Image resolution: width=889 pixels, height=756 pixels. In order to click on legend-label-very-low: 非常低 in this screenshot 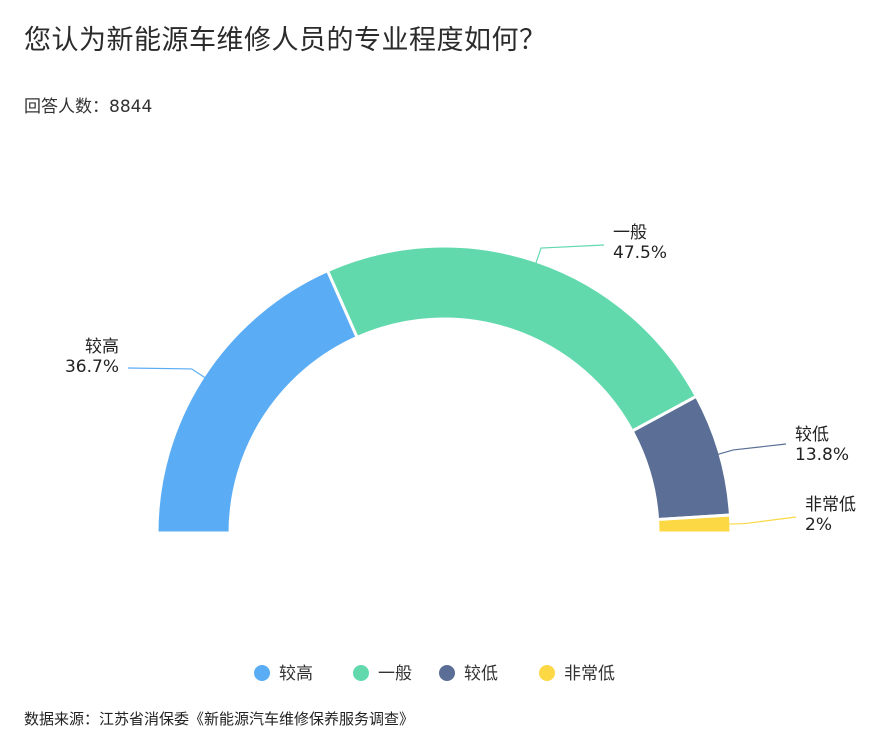, I will do `click(589, 674)`.